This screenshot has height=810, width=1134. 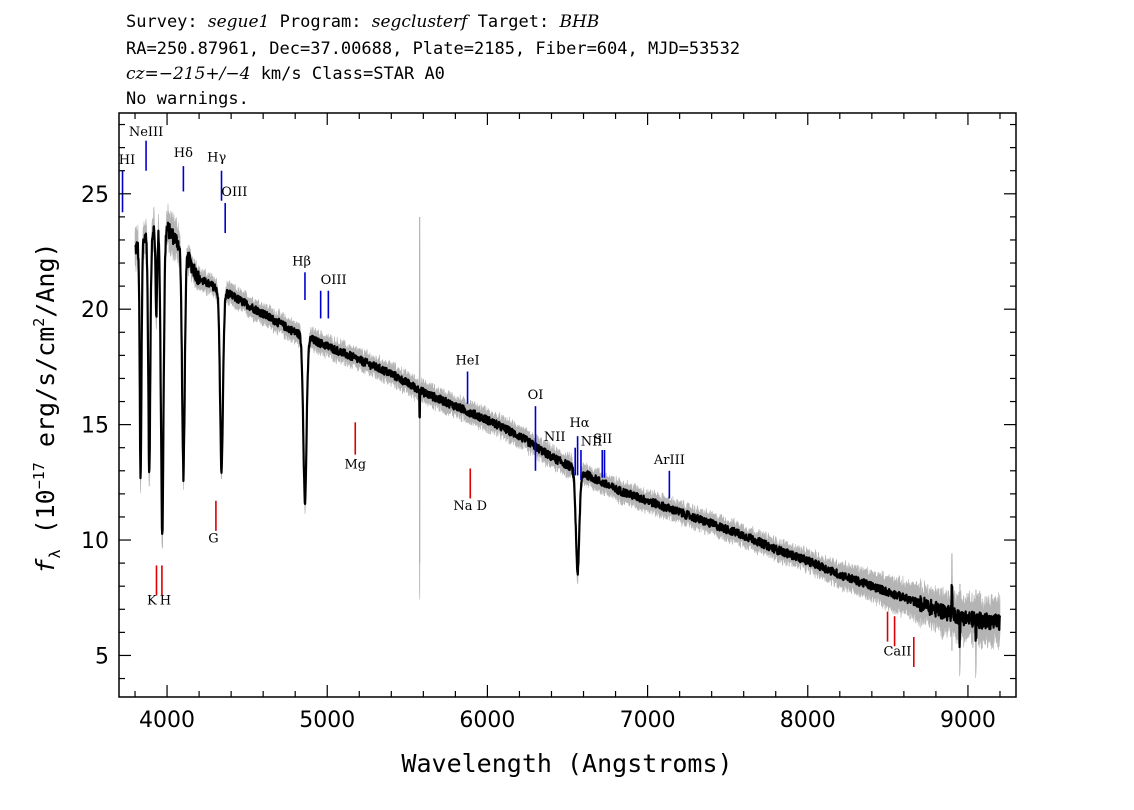 I want to click on emission-label: Hγ, so click(x=216, y=157).